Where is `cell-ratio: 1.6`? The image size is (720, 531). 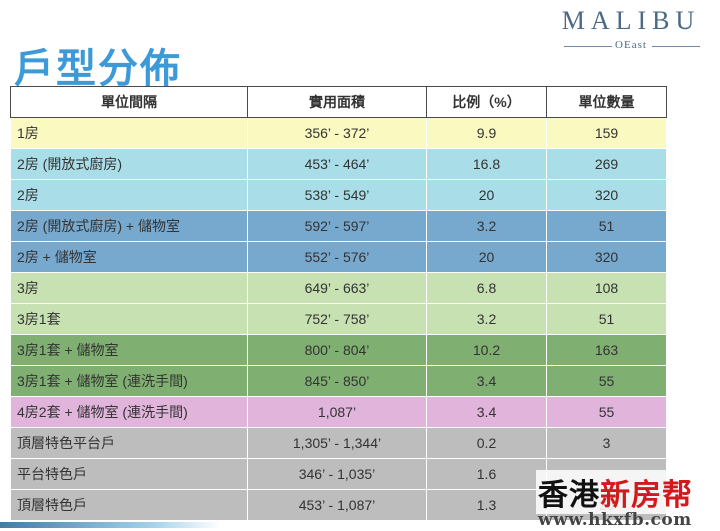 cell-ratio: 1.6 is located at coordinates (486, 474).